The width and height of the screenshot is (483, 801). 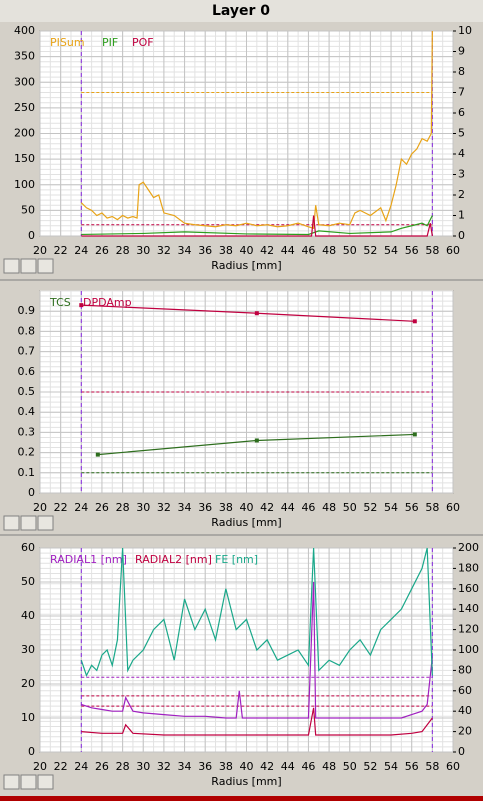 What do you see at coordinates (28, 615) in the screenshot?
I see `y-tick-label: 40` at bounding box center [28, 615].